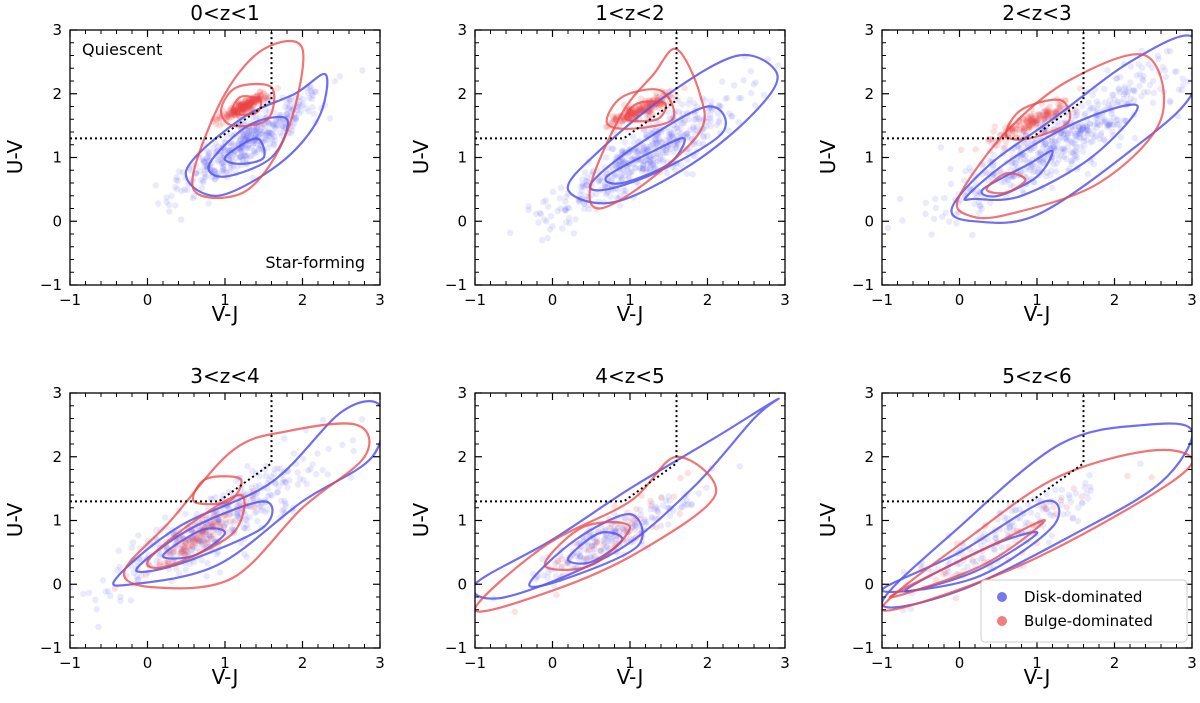 The height and width of the screenshot is (703, 1200). What do you see at coordinates (785, 300) in the screenshot?
I see `x-tick-label: 3` at bounding box center [785, 300].